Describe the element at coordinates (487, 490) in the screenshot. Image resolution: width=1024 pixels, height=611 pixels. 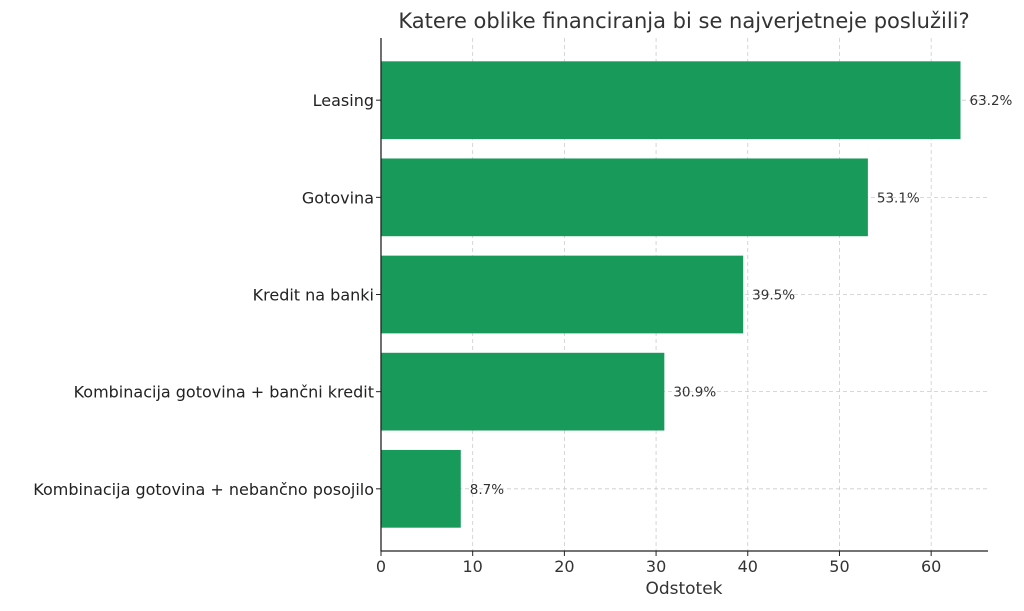
I see `data-label: 8.7%` at that location.